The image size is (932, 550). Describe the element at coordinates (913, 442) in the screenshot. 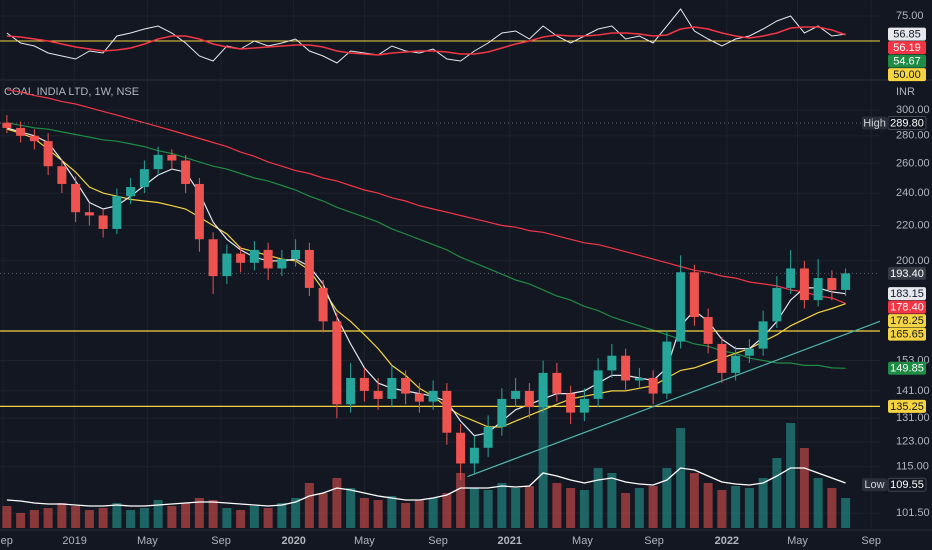

I see `y-tick-label: 123.00` at that location.